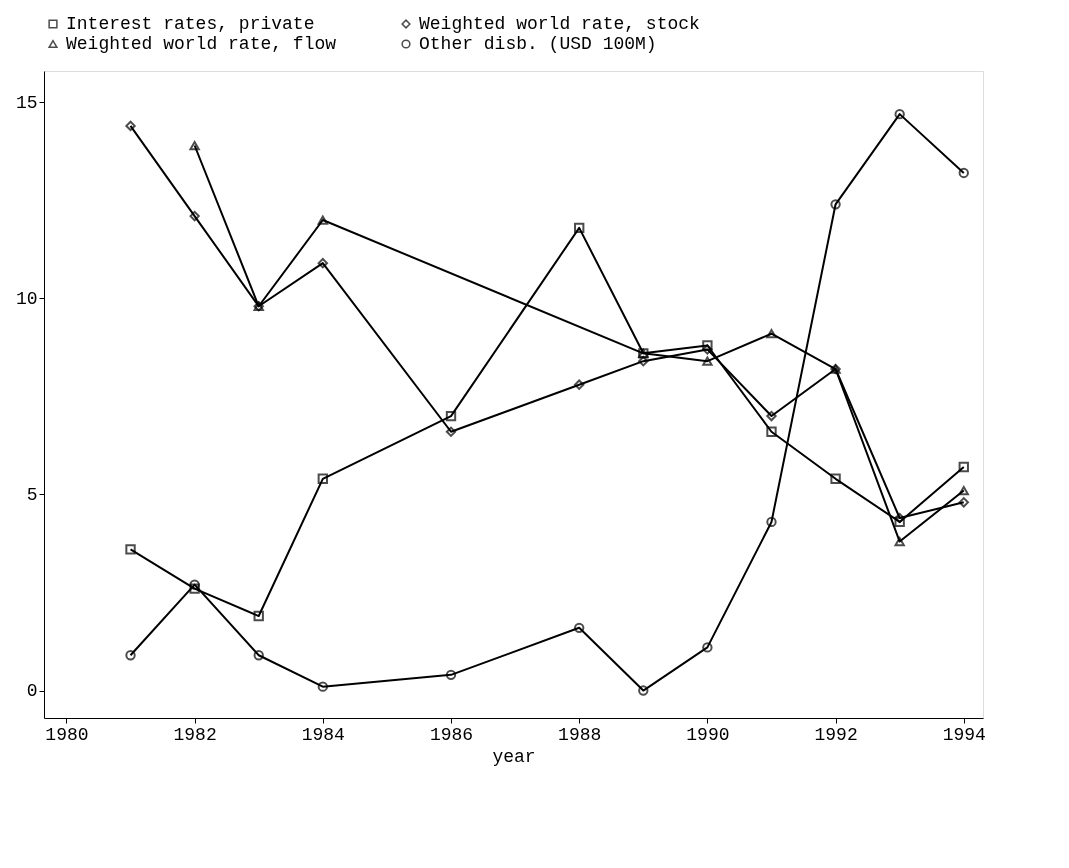  I want to click on x-tick-label: 1980, so click(67, 734).